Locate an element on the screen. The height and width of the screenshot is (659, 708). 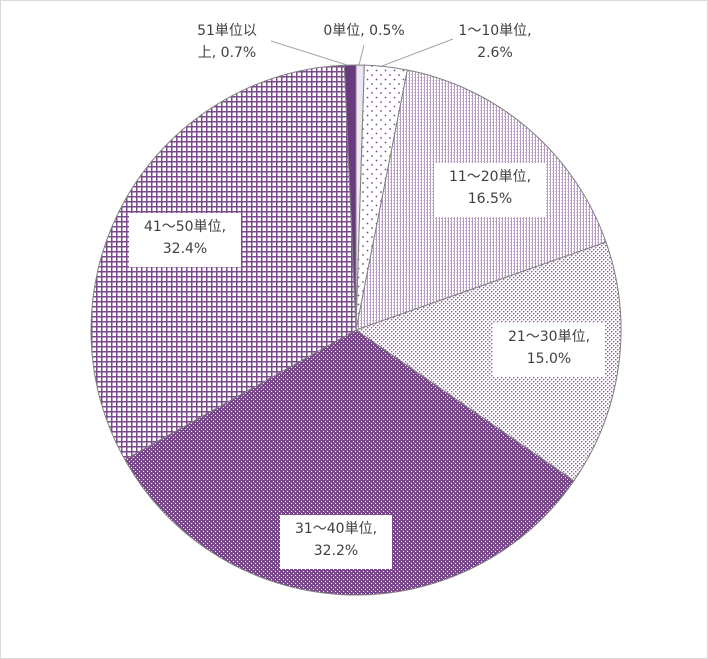
slice-label-line1: 0単位, 0.5% is located at coordinates (363, 31).